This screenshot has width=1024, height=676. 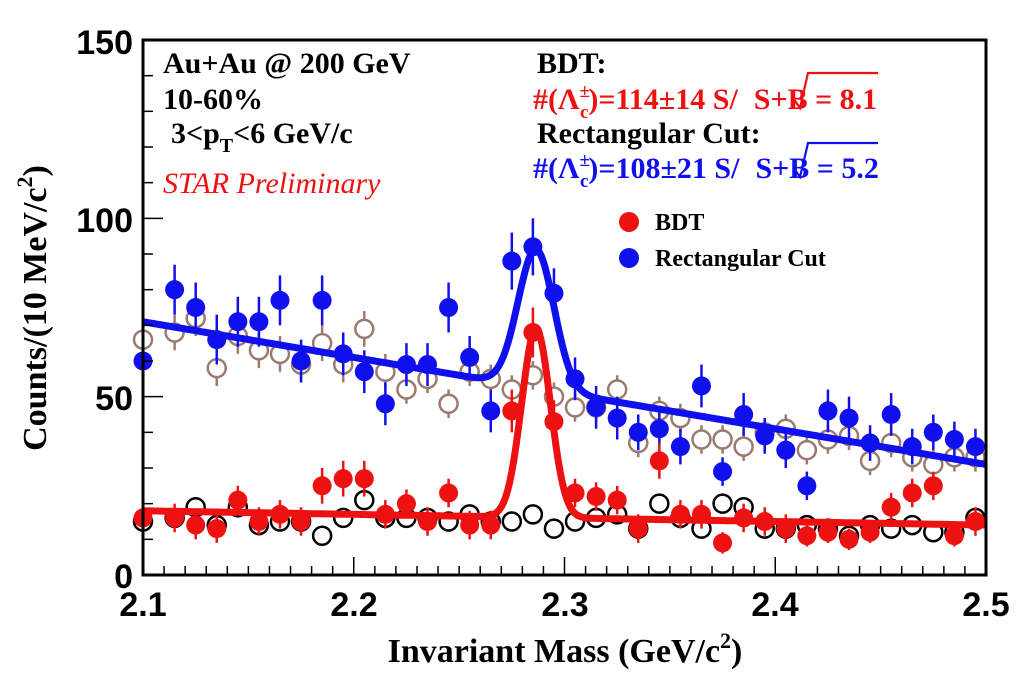 I want to click on annotation-bdt-title: BDT:, so click(x=571, y=63).